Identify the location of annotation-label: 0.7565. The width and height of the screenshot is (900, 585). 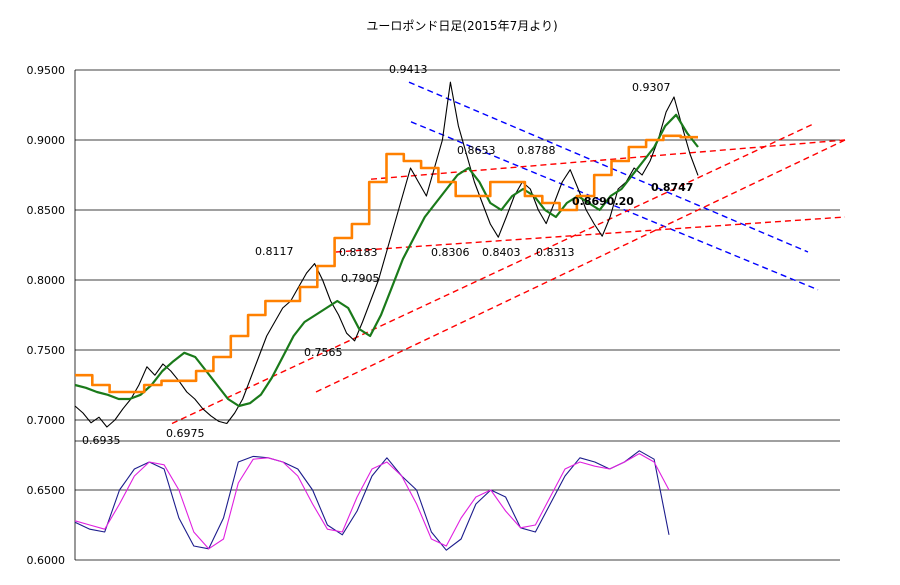
(323, 352).